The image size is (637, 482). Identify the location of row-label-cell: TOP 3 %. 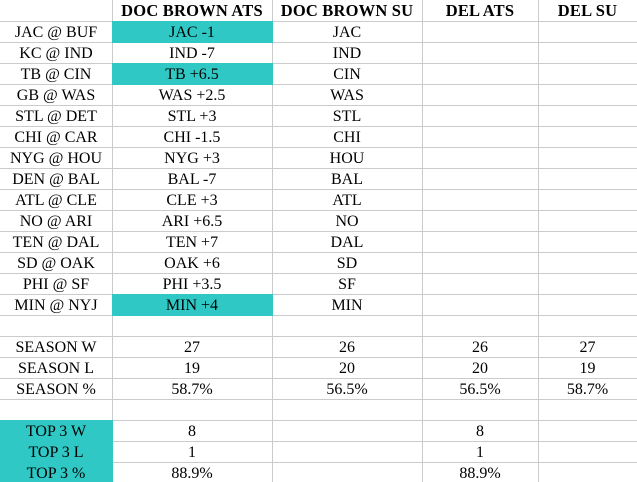
(56, 473).